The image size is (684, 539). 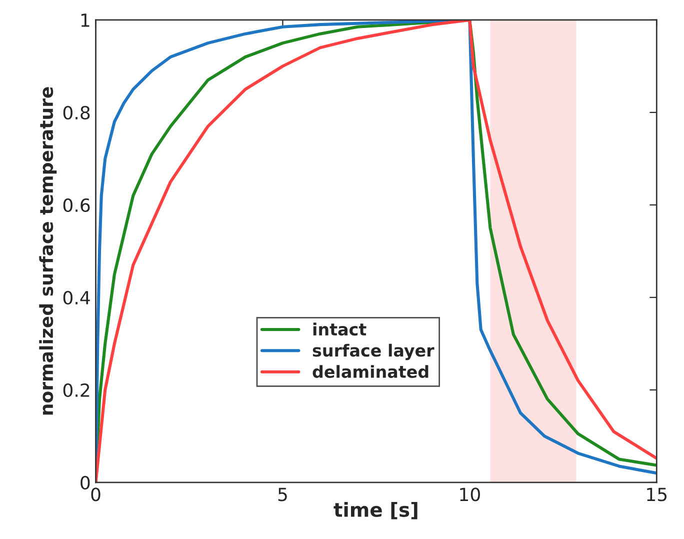 What do you see at coordinates (85, 20) in the screenshot?
I see `y-tick-label: 1` at bounding box center [85, 20].